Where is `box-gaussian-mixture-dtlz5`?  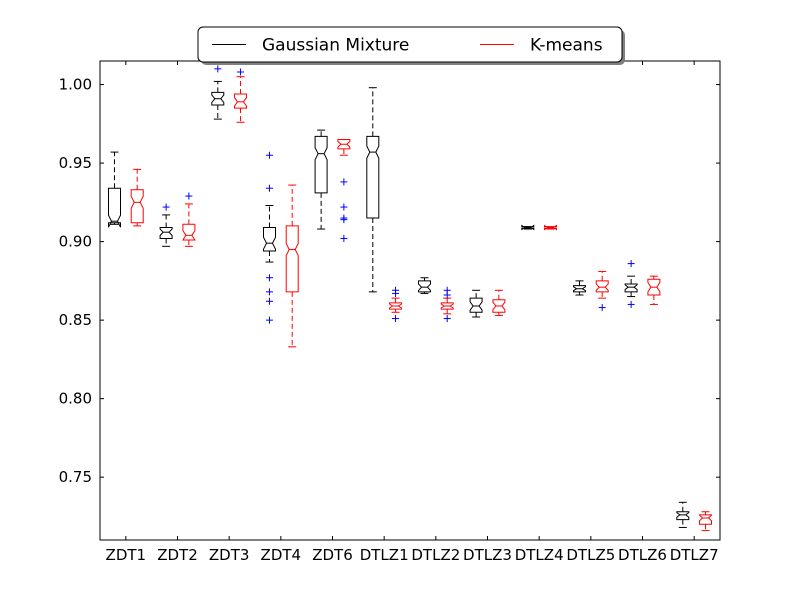
box-gaussian-mixture-dtlz5 is located at coordinates (579, 288).